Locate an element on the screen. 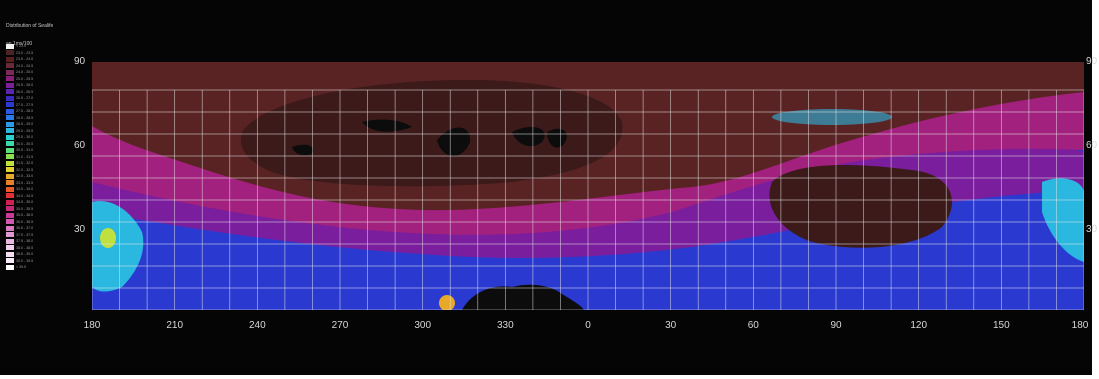 The width and height of the screenshot is (1099, 379). legend-entry: 26.5 - 27.0 is located at coordinates (28, 98).